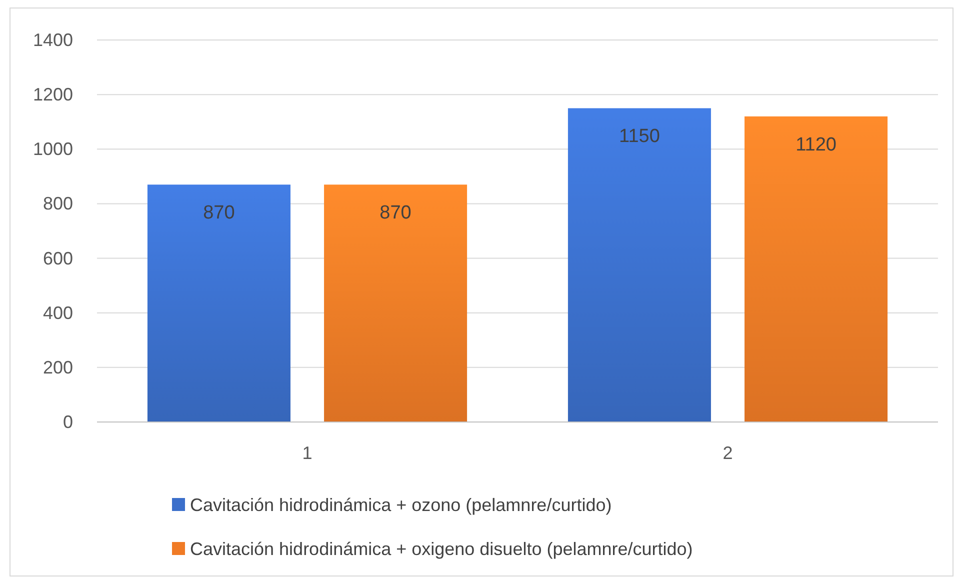 The height and width of the screenshot is (578, 955). I want to click on y-tick-label: 1400, so click(52, 40).